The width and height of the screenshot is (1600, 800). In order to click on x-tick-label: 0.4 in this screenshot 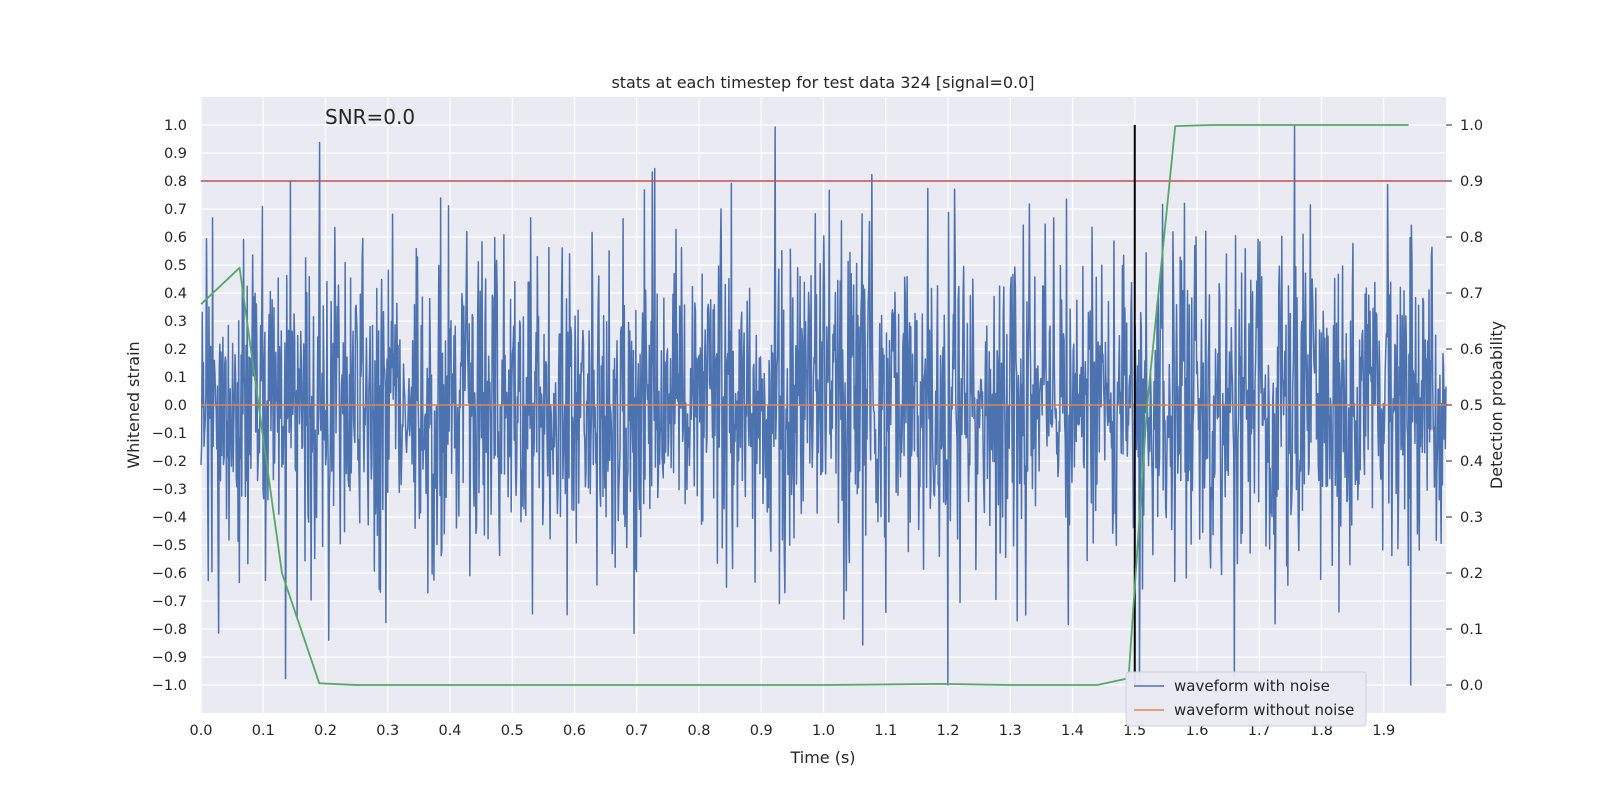, I will do `click(449, 731)`.